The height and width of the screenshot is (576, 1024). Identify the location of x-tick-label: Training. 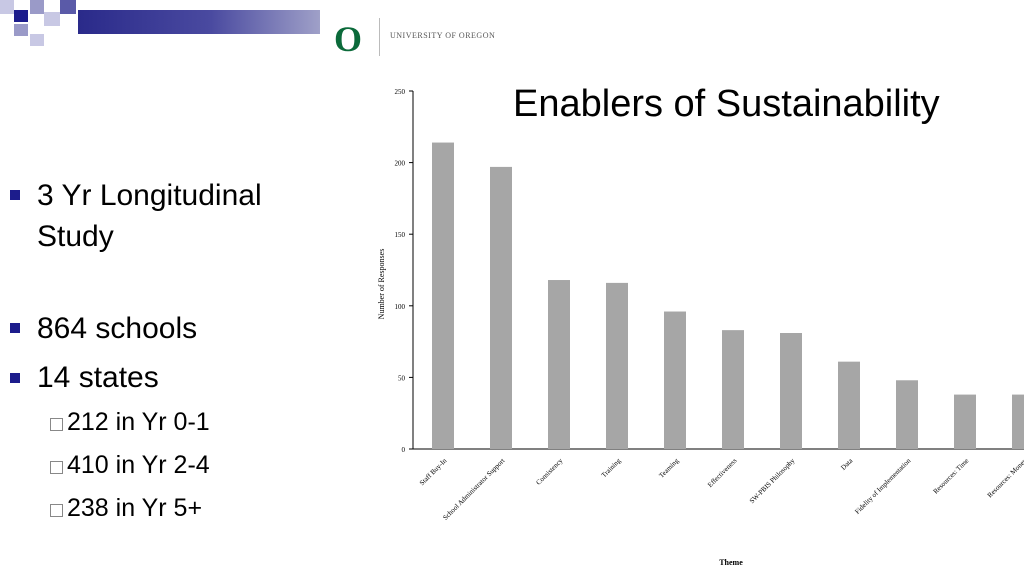
(611, 467).